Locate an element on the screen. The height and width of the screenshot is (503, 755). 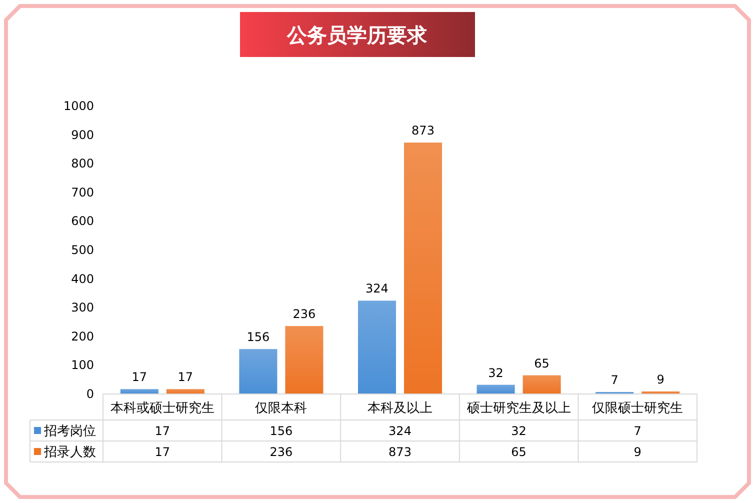
y-tick-label: 700 is located at coordinates (82, 192).